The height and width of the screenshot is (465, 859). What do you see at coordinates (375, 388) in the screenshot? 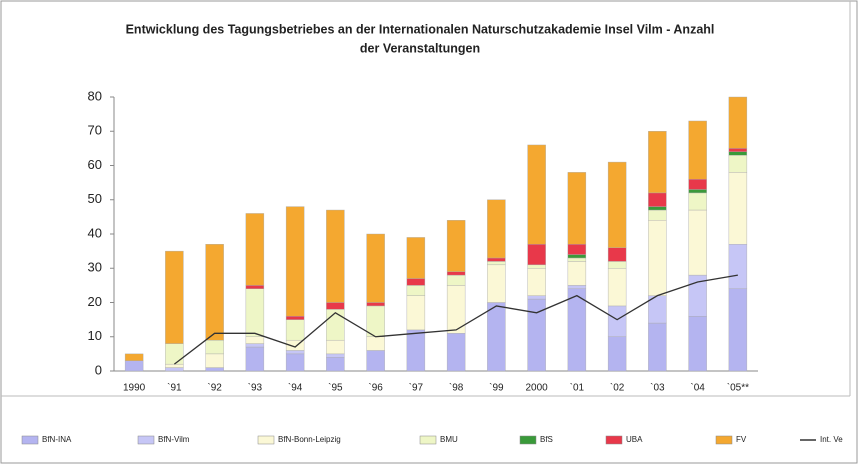
I see `x-tick-label: `96` at bounding box center [375, 388].